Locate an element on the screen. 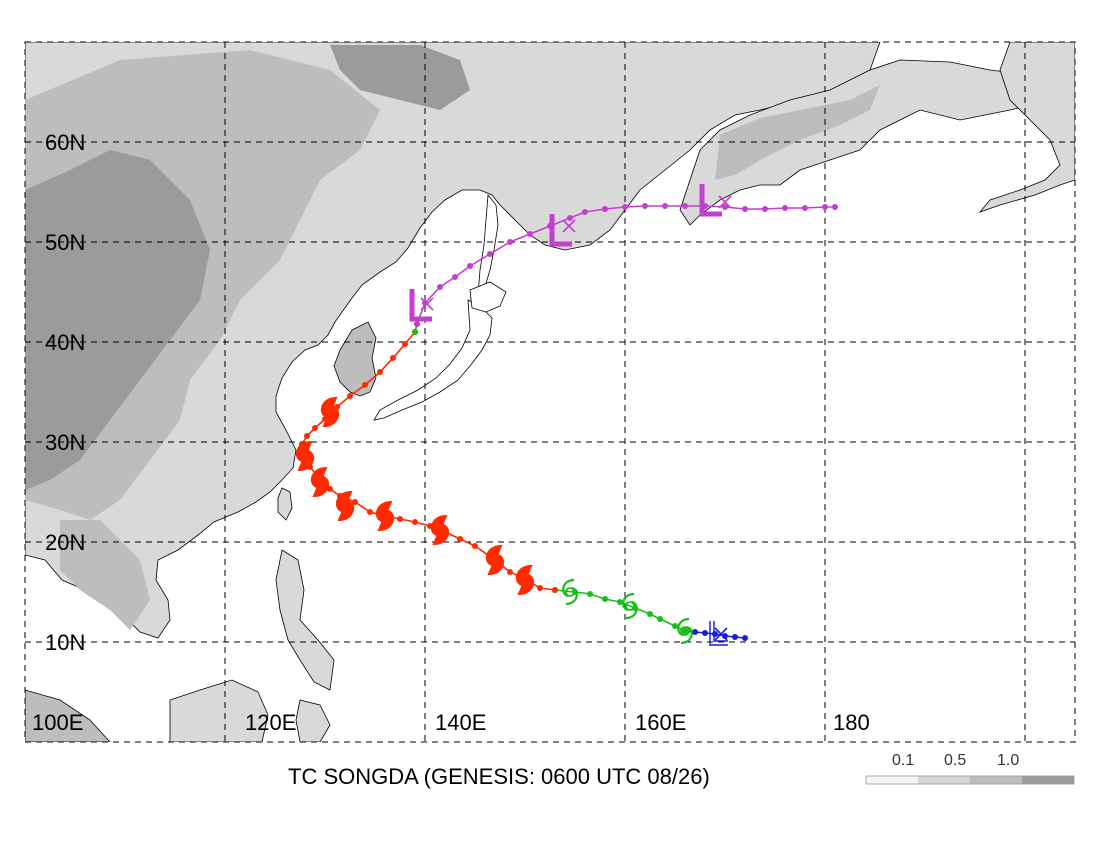  sumatra is located at coordinates (68, 715).